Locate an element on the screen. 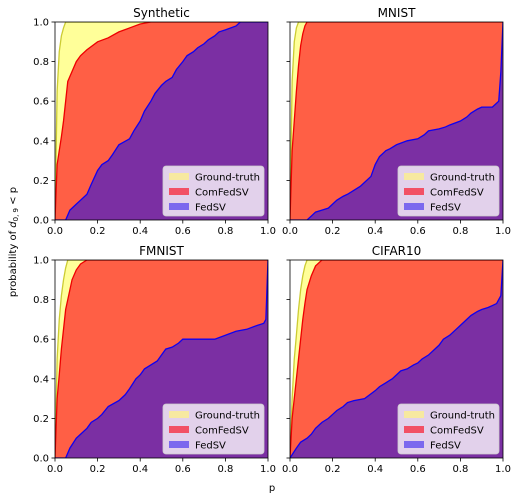 This screenshot has width=515, height=498. subplot-title: CIFAR10 is located at coordinates (397, 251).